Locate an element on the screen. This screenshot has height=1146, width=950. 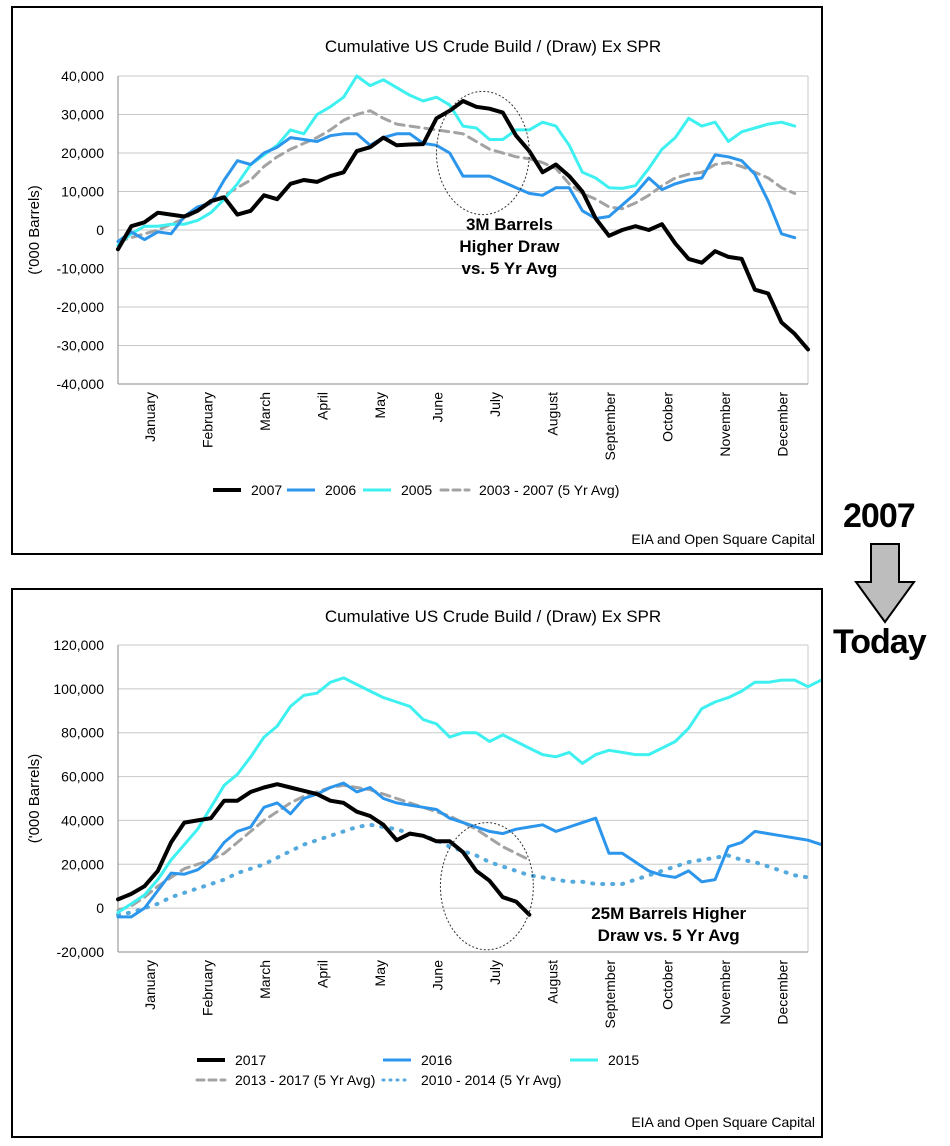
y-tick-label: 100,000 is located at coordinates (78, 689).